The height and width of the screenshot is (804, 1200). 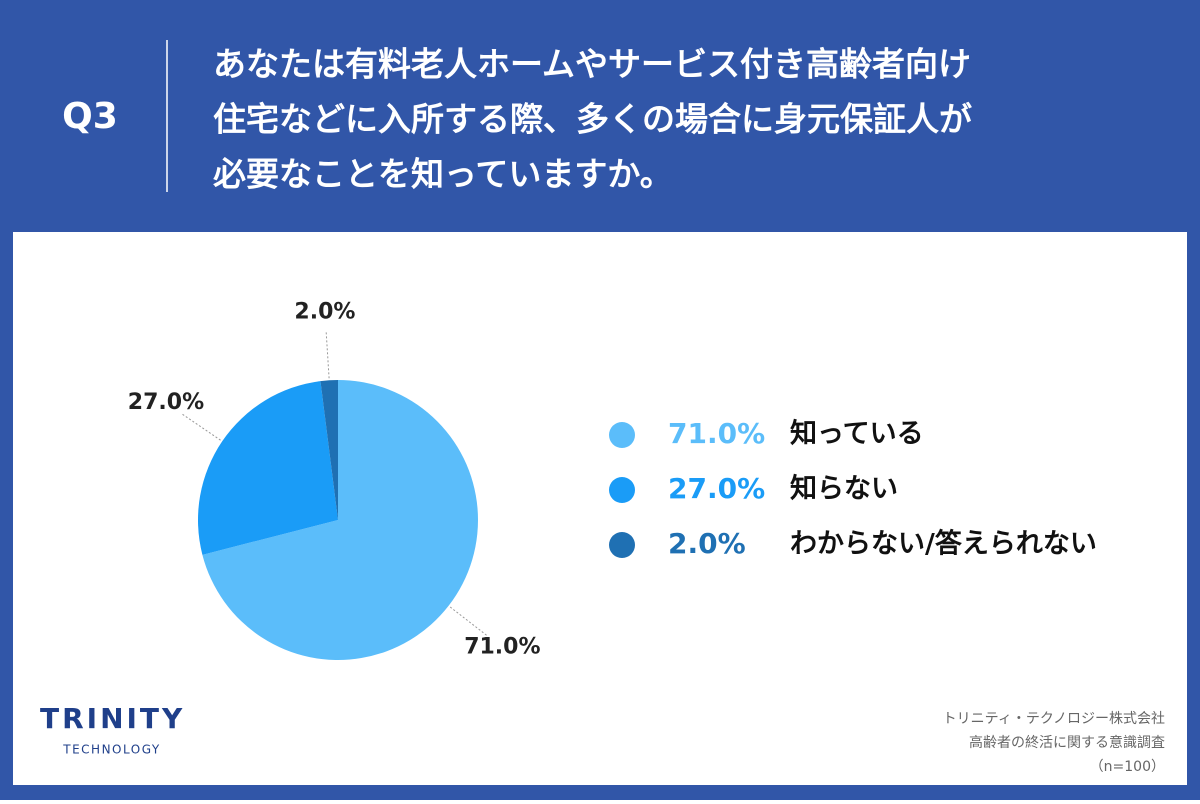 What do you see at coordinates (166, 402) in the screenshot?
I see `data-label: 27.0%` at bounding box center [166, 402].